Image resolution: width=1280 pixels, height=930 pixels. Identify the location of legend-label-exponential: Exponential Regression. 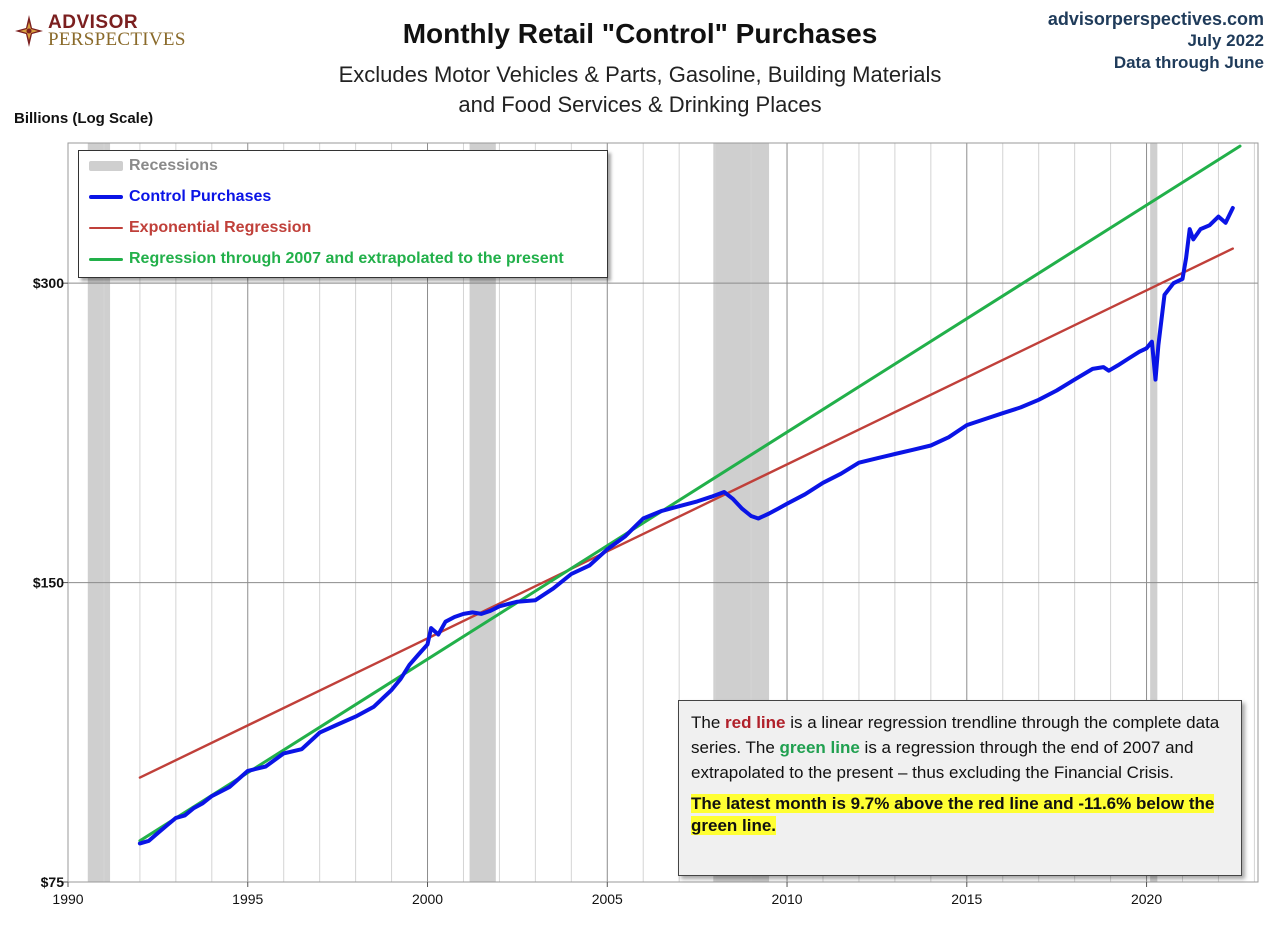
(220, 227).